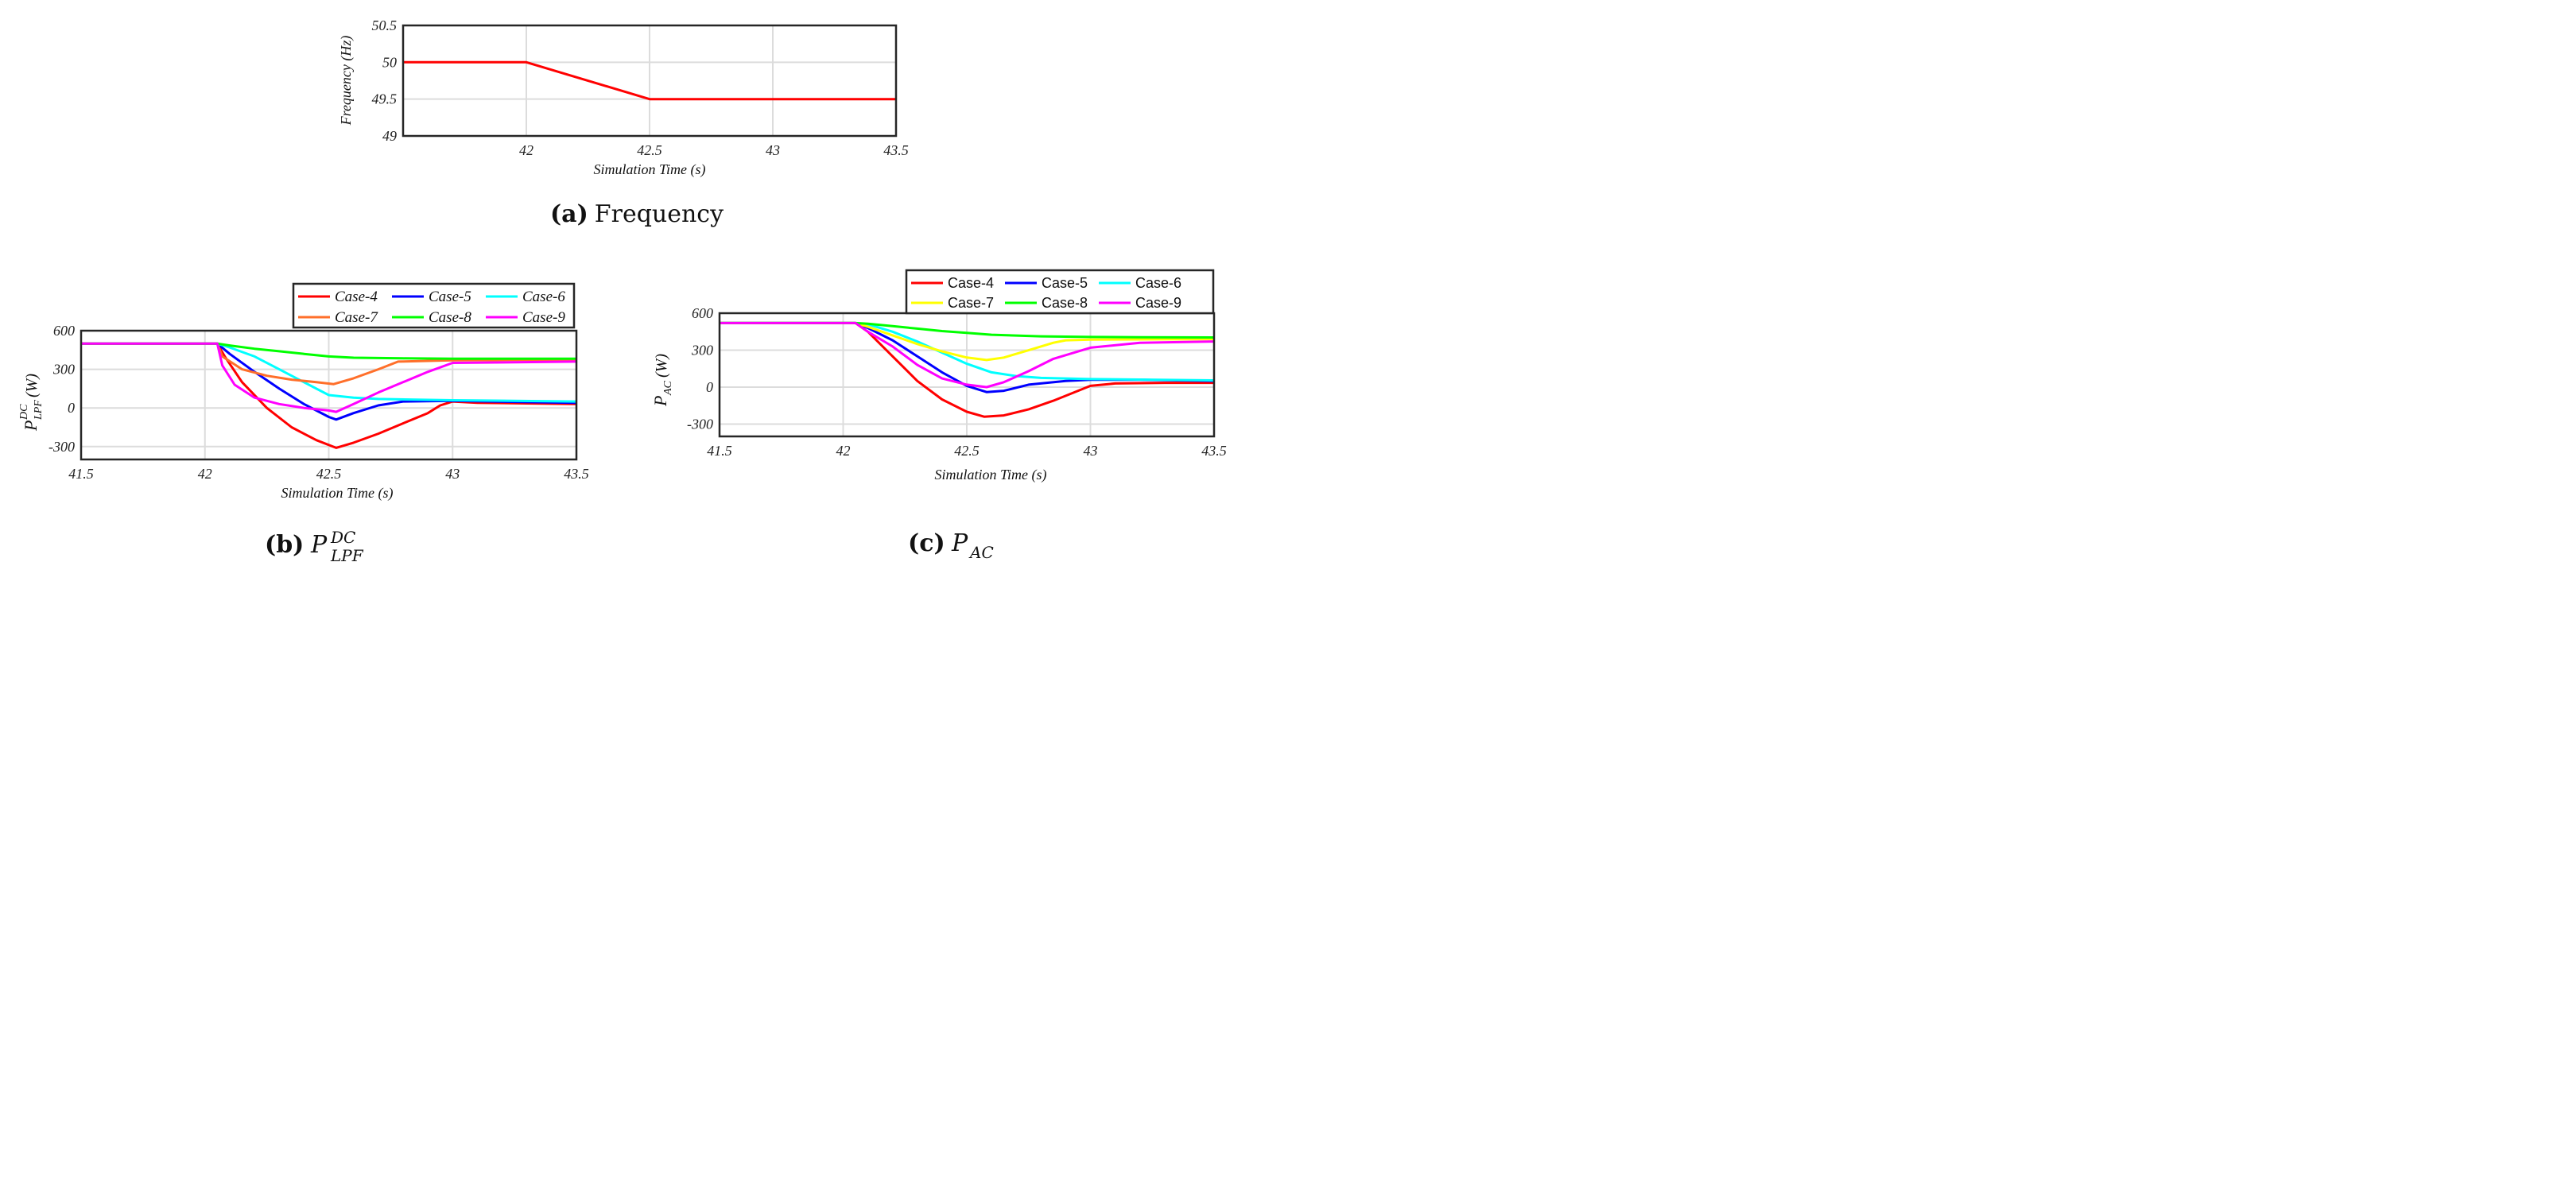  Describe the element at coordinates (569, 214) in the screenshot. I see `chart-a-caption-tag: (a)` at that location.